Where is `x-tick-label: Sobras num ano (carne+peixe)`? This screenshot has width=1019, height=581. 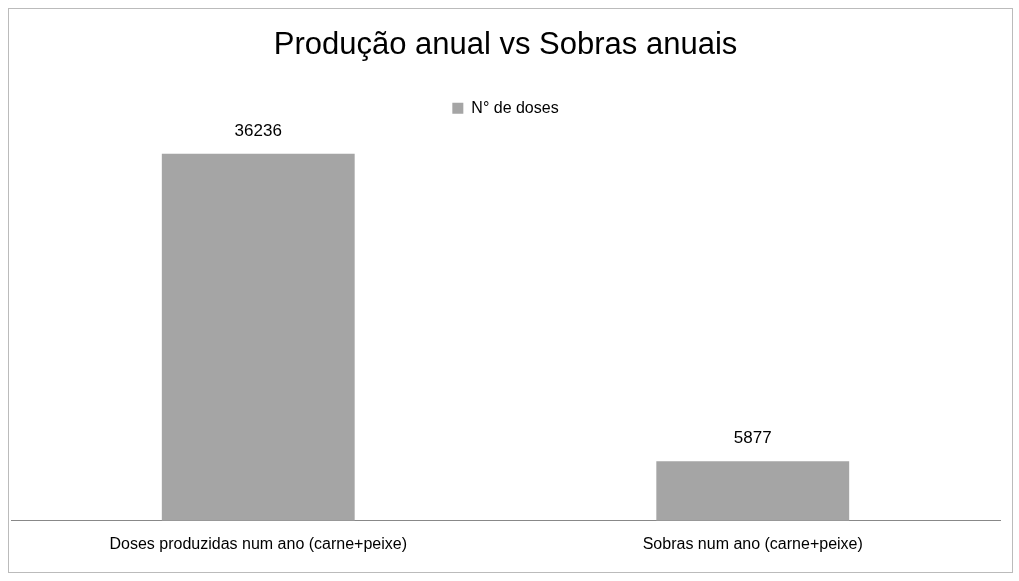 x-tick-label: Sobras num ano (carne+peixe) is located at coordinates (752, 543).